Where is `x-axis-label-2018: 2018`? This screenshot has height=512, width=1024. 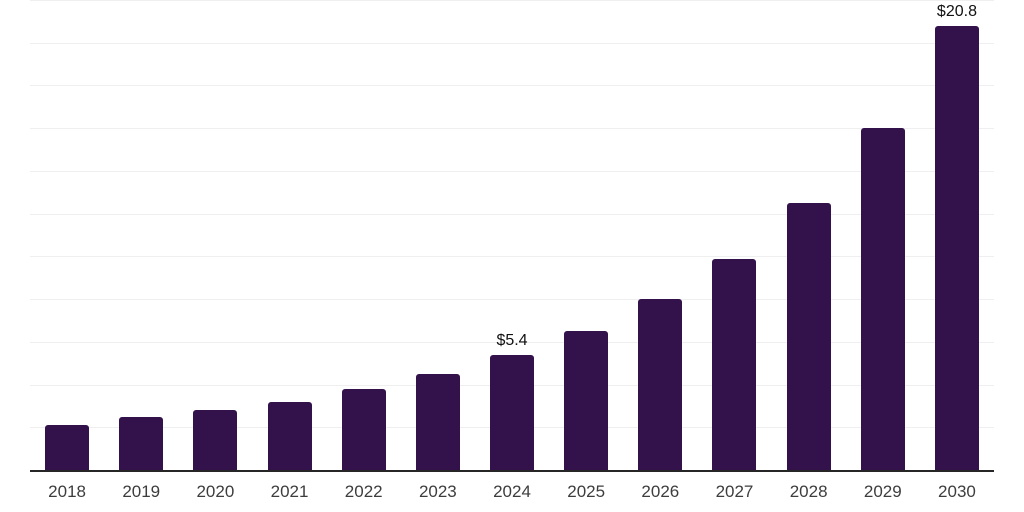 x-axis-label-2018: 2018 is located at coordinates (67, 491).